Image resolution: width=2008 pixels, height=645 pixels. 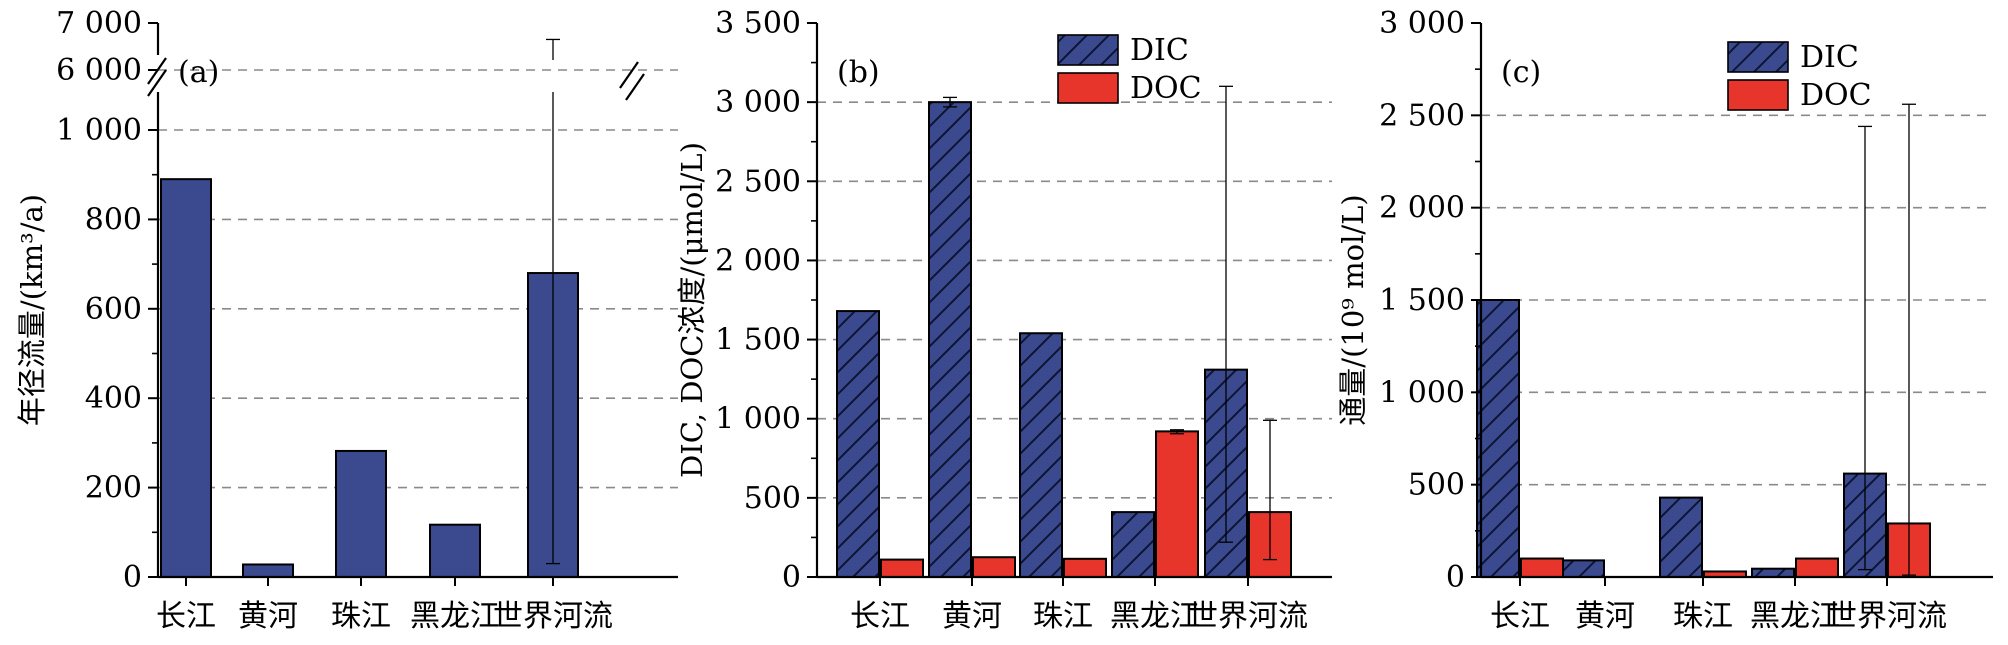 What do you see at coordinates (113, 398) in the screenshot?
I see `y-tick-label: 400` at bounding box center [113, 398].